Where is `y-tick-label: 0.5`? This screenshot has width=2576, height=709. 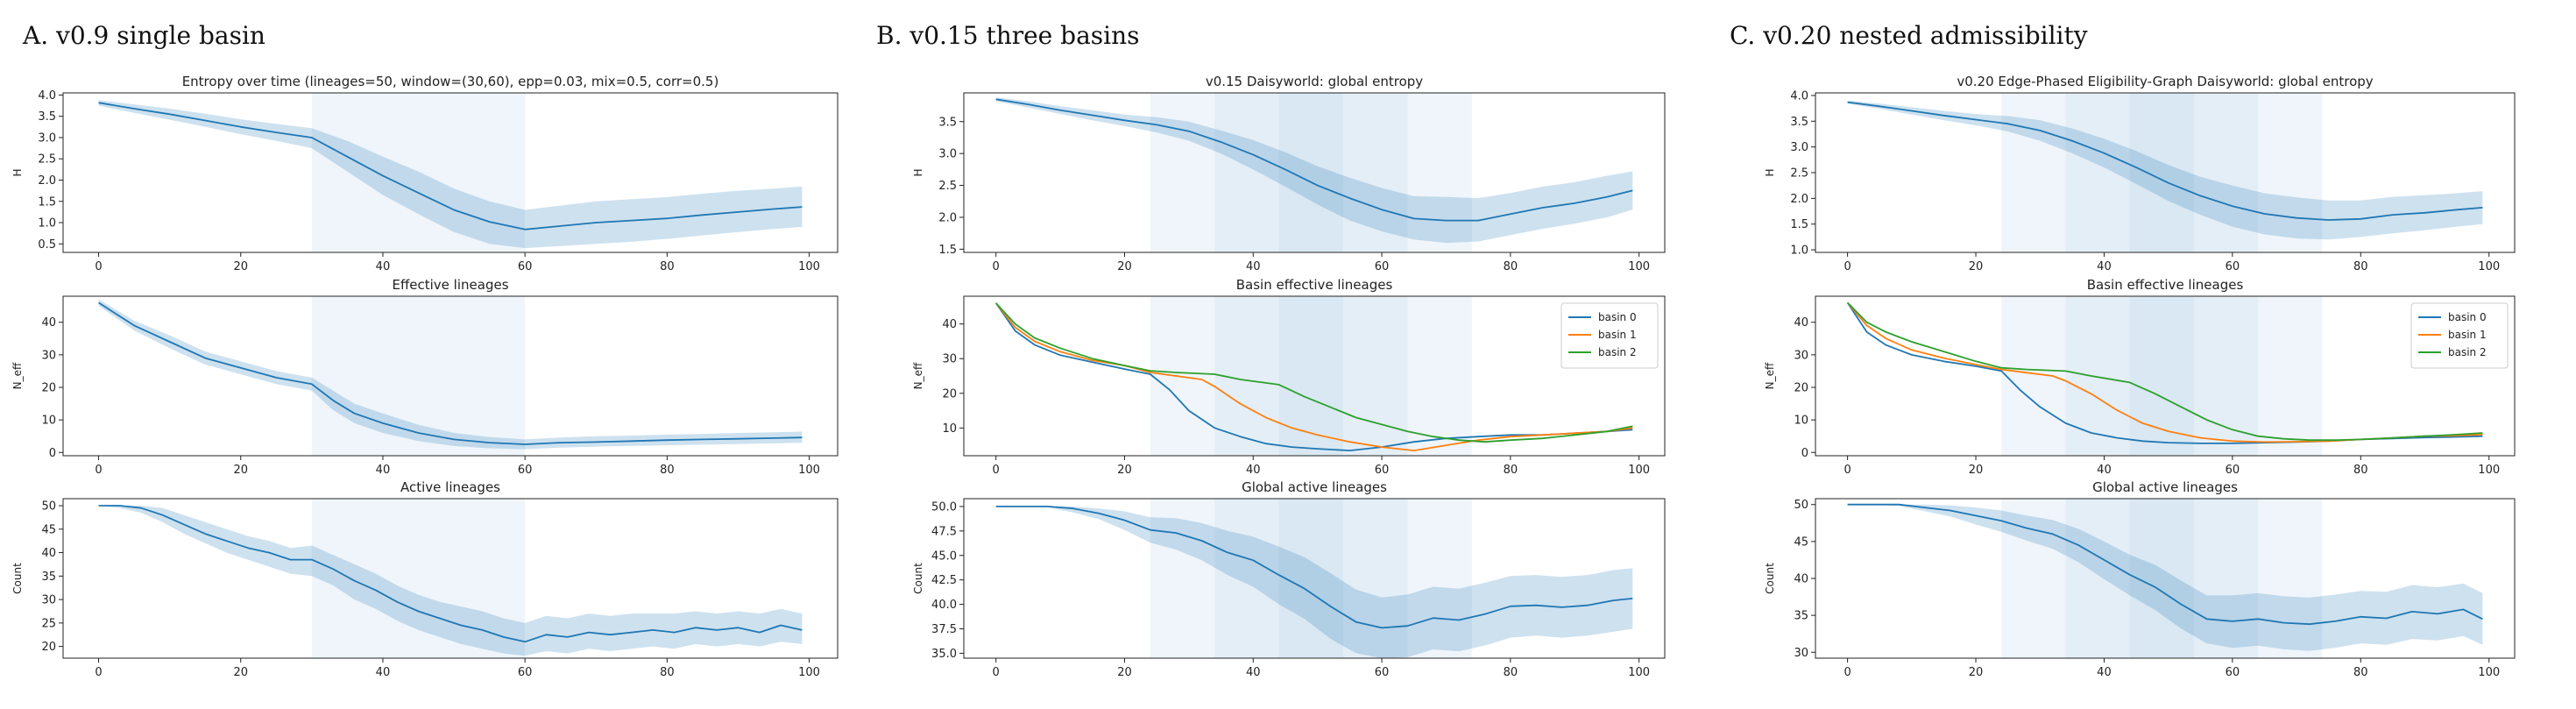 y-tick-label: 0.5 is located at coordinates (47, 245).